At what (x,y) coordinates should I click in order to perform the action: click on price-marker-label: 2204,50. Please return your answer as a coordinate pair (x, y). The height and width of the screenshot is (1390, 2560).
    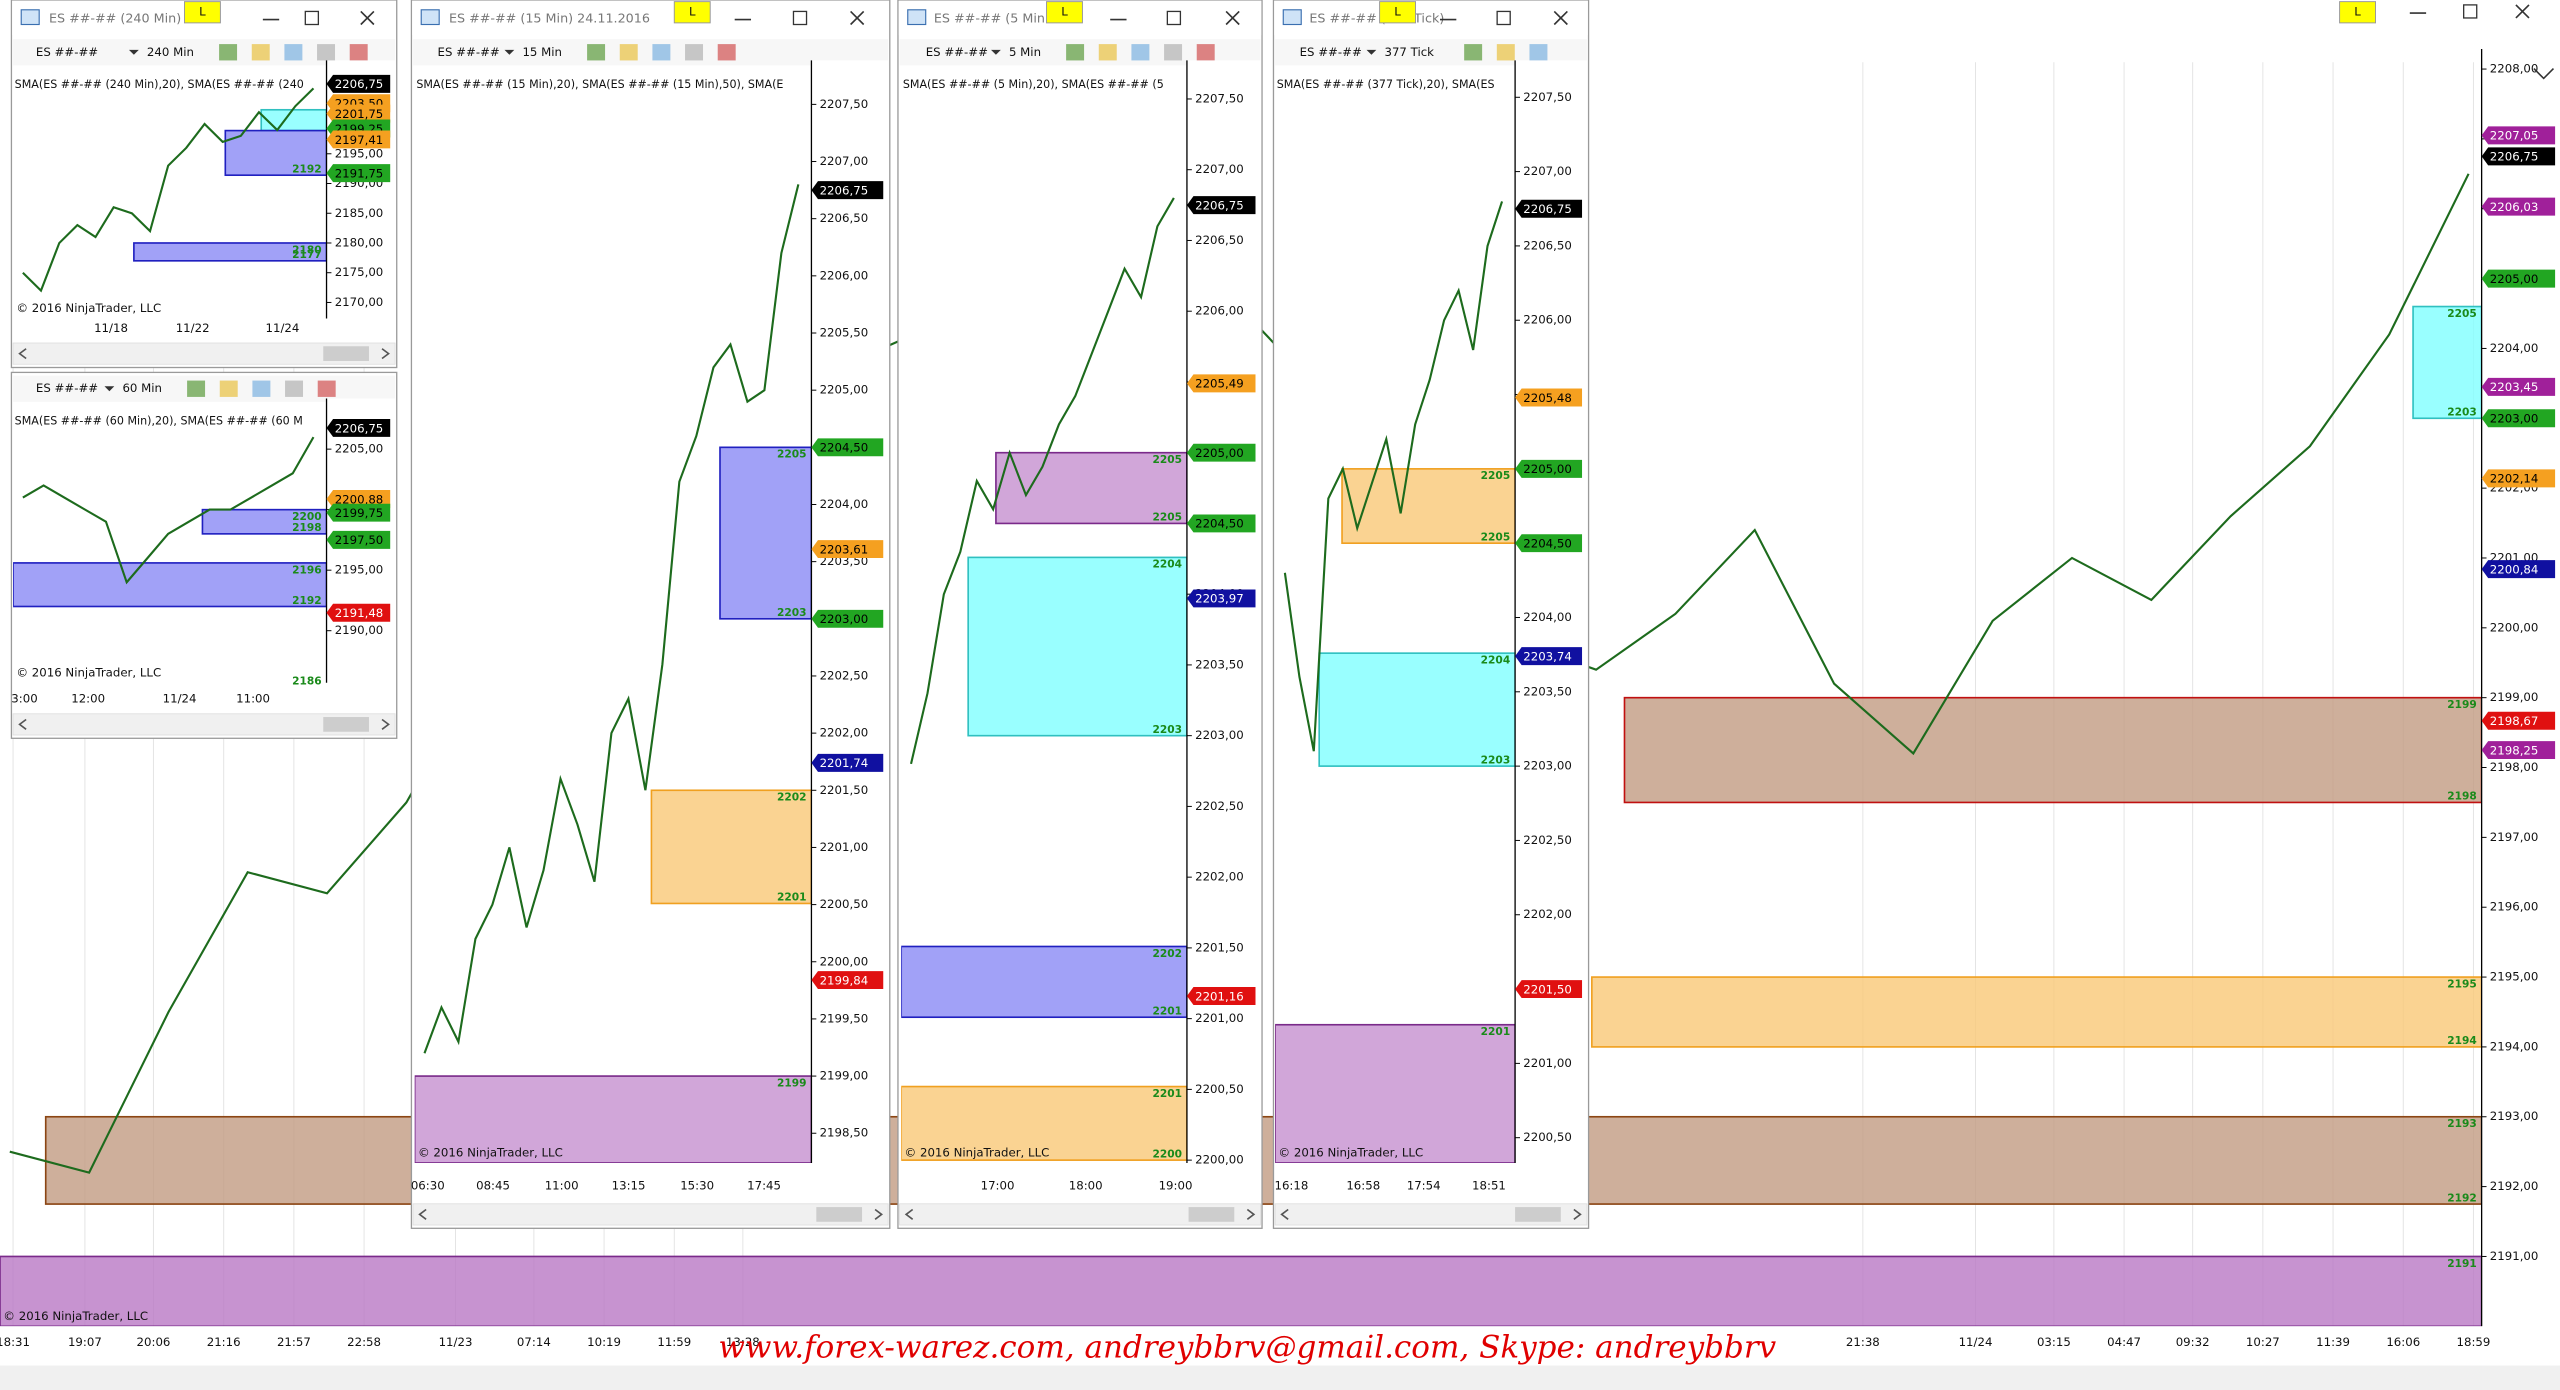
    Looking at the image, I should click on (1219, 524).